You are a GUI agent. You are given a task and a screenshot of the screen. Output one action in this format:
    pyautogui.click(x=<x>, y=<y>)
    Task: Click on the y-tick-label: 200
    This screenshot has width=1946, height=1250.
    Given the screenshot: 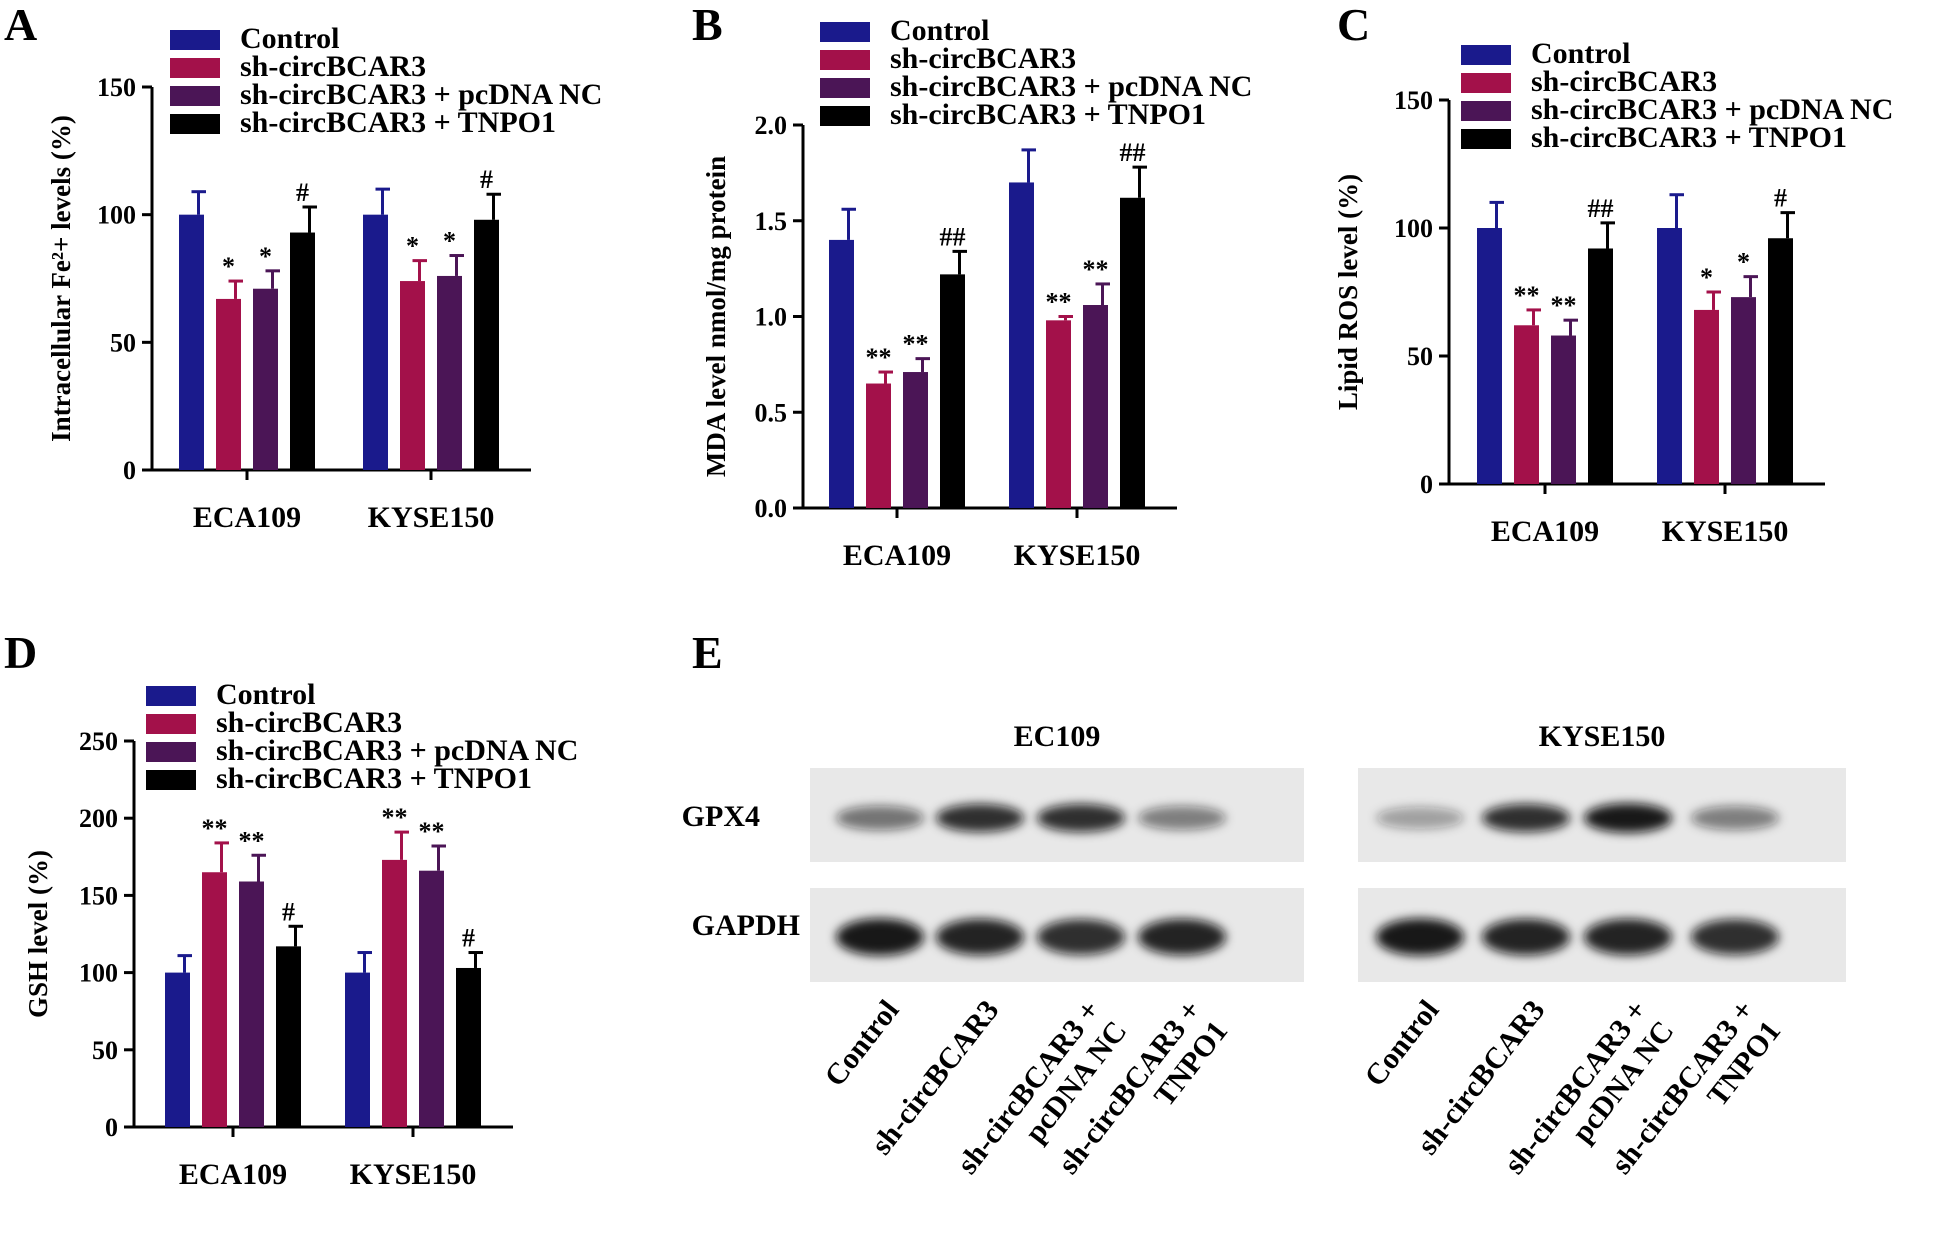 What is the action you would take?
    pyautogui.click(x=98, y=818)
    